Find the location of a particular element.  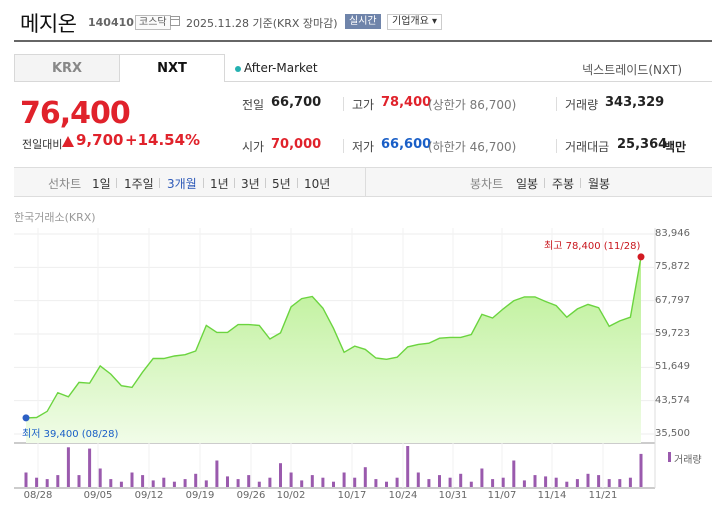

x-tick-label: 09/19 is located at coordinates (200, 495).